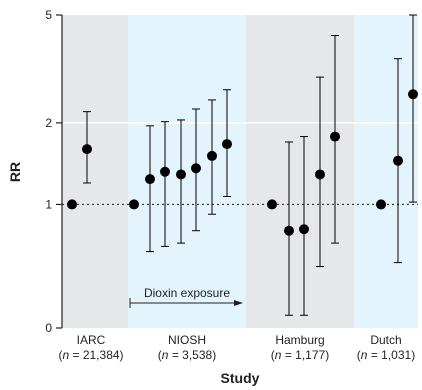  Describe the element at coordinates (386, 355) in the screenshot. I see `study-n-dutch: (n = 1,031)` at that location.